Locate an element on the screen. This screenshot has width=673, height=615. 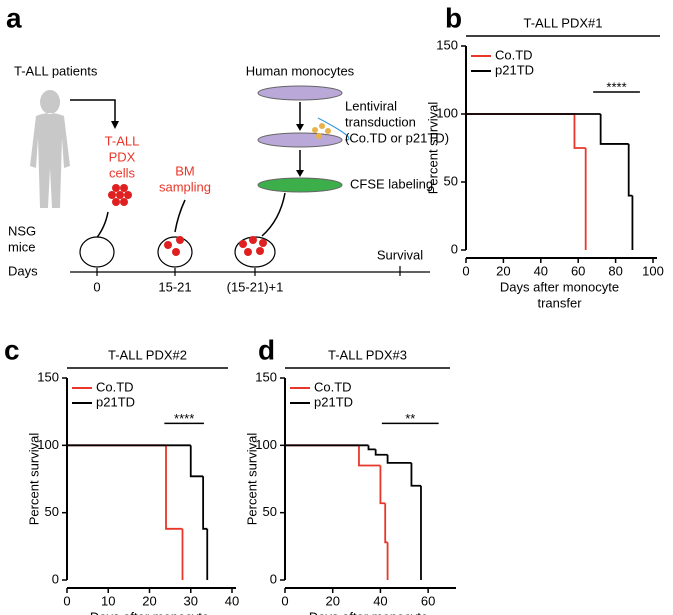
chart-title: T-ALL PDX#1 is located at coordinates (562, 22).